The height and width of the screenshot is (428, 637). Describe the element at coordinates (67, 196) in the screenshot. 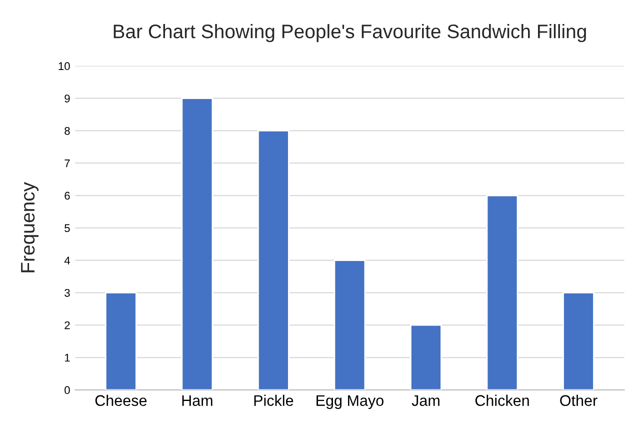

I see `y-tick-label: 6` at that location.